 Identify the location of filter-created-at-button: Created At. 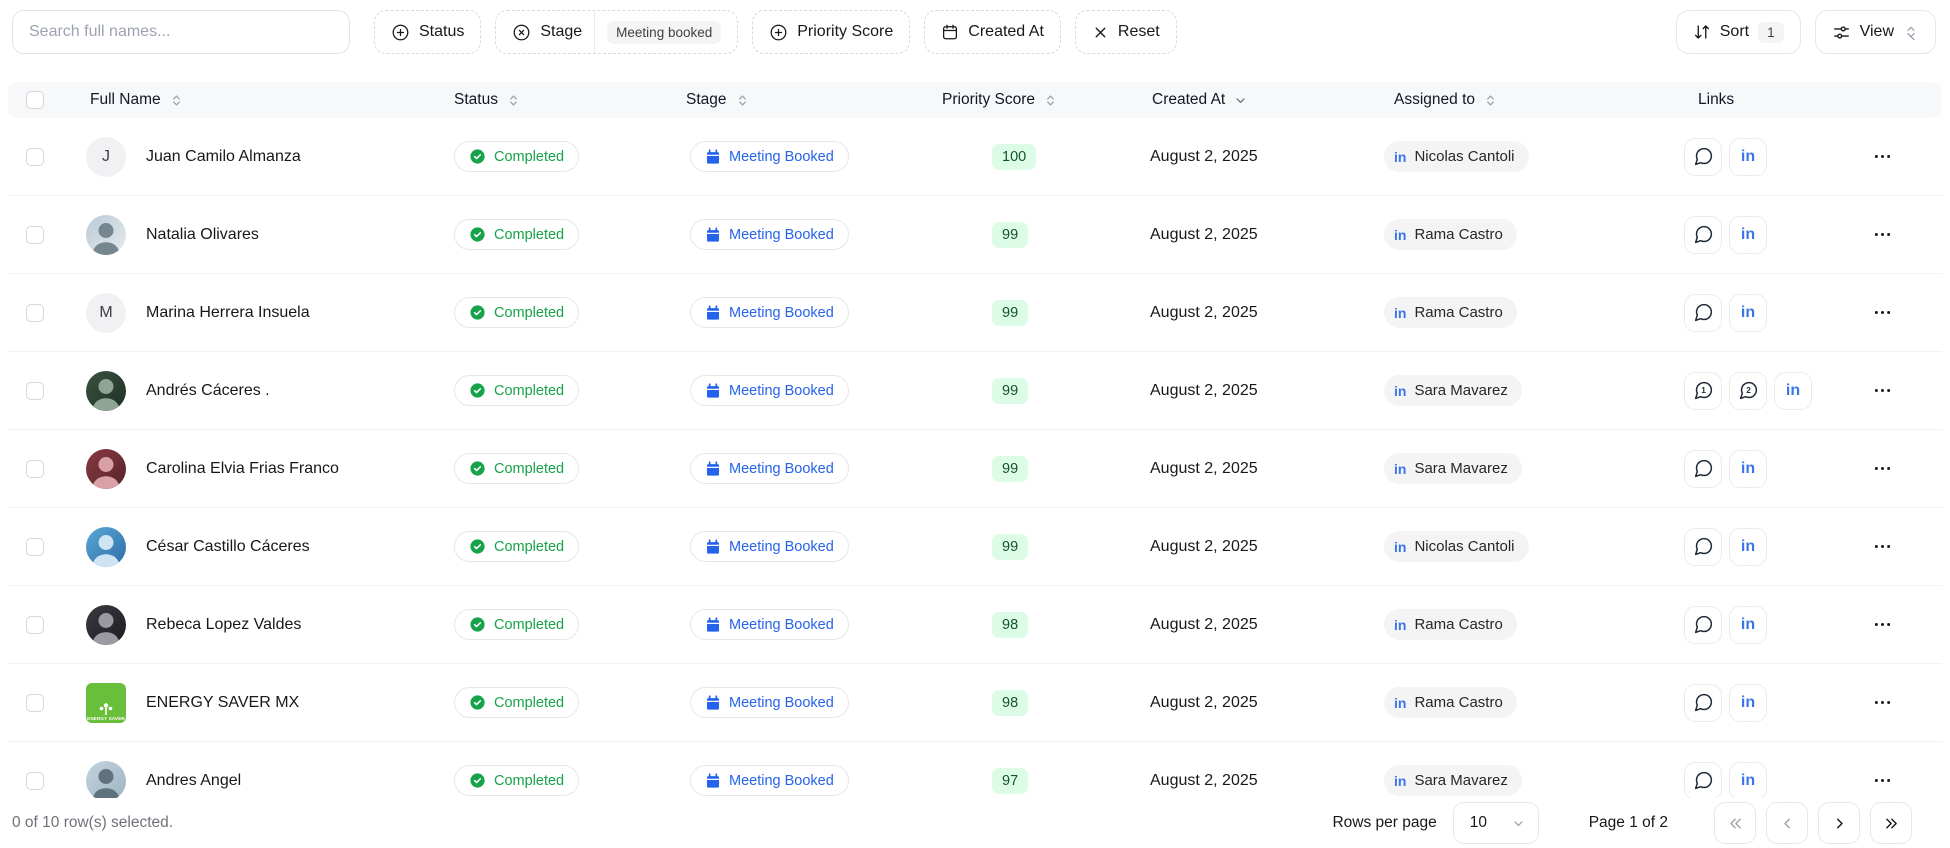
(992, 32).